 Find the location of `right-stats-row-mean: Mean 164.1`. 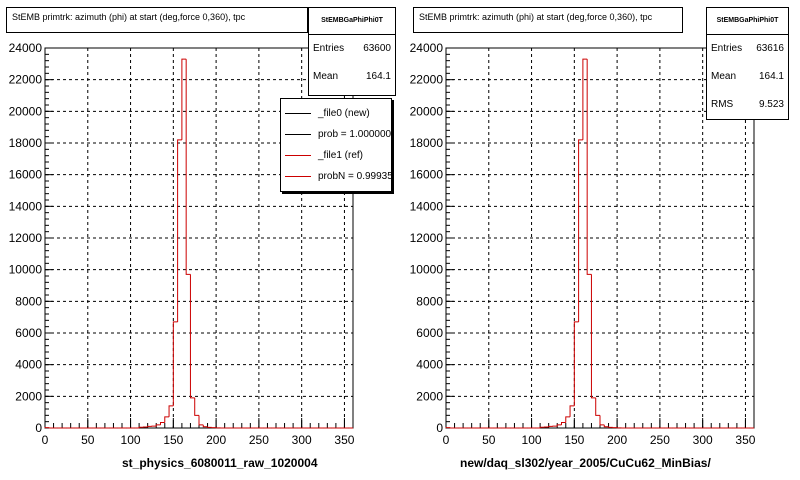

right-stats-row-mean: Mean 164.1 is located at coordinates (747, 77).